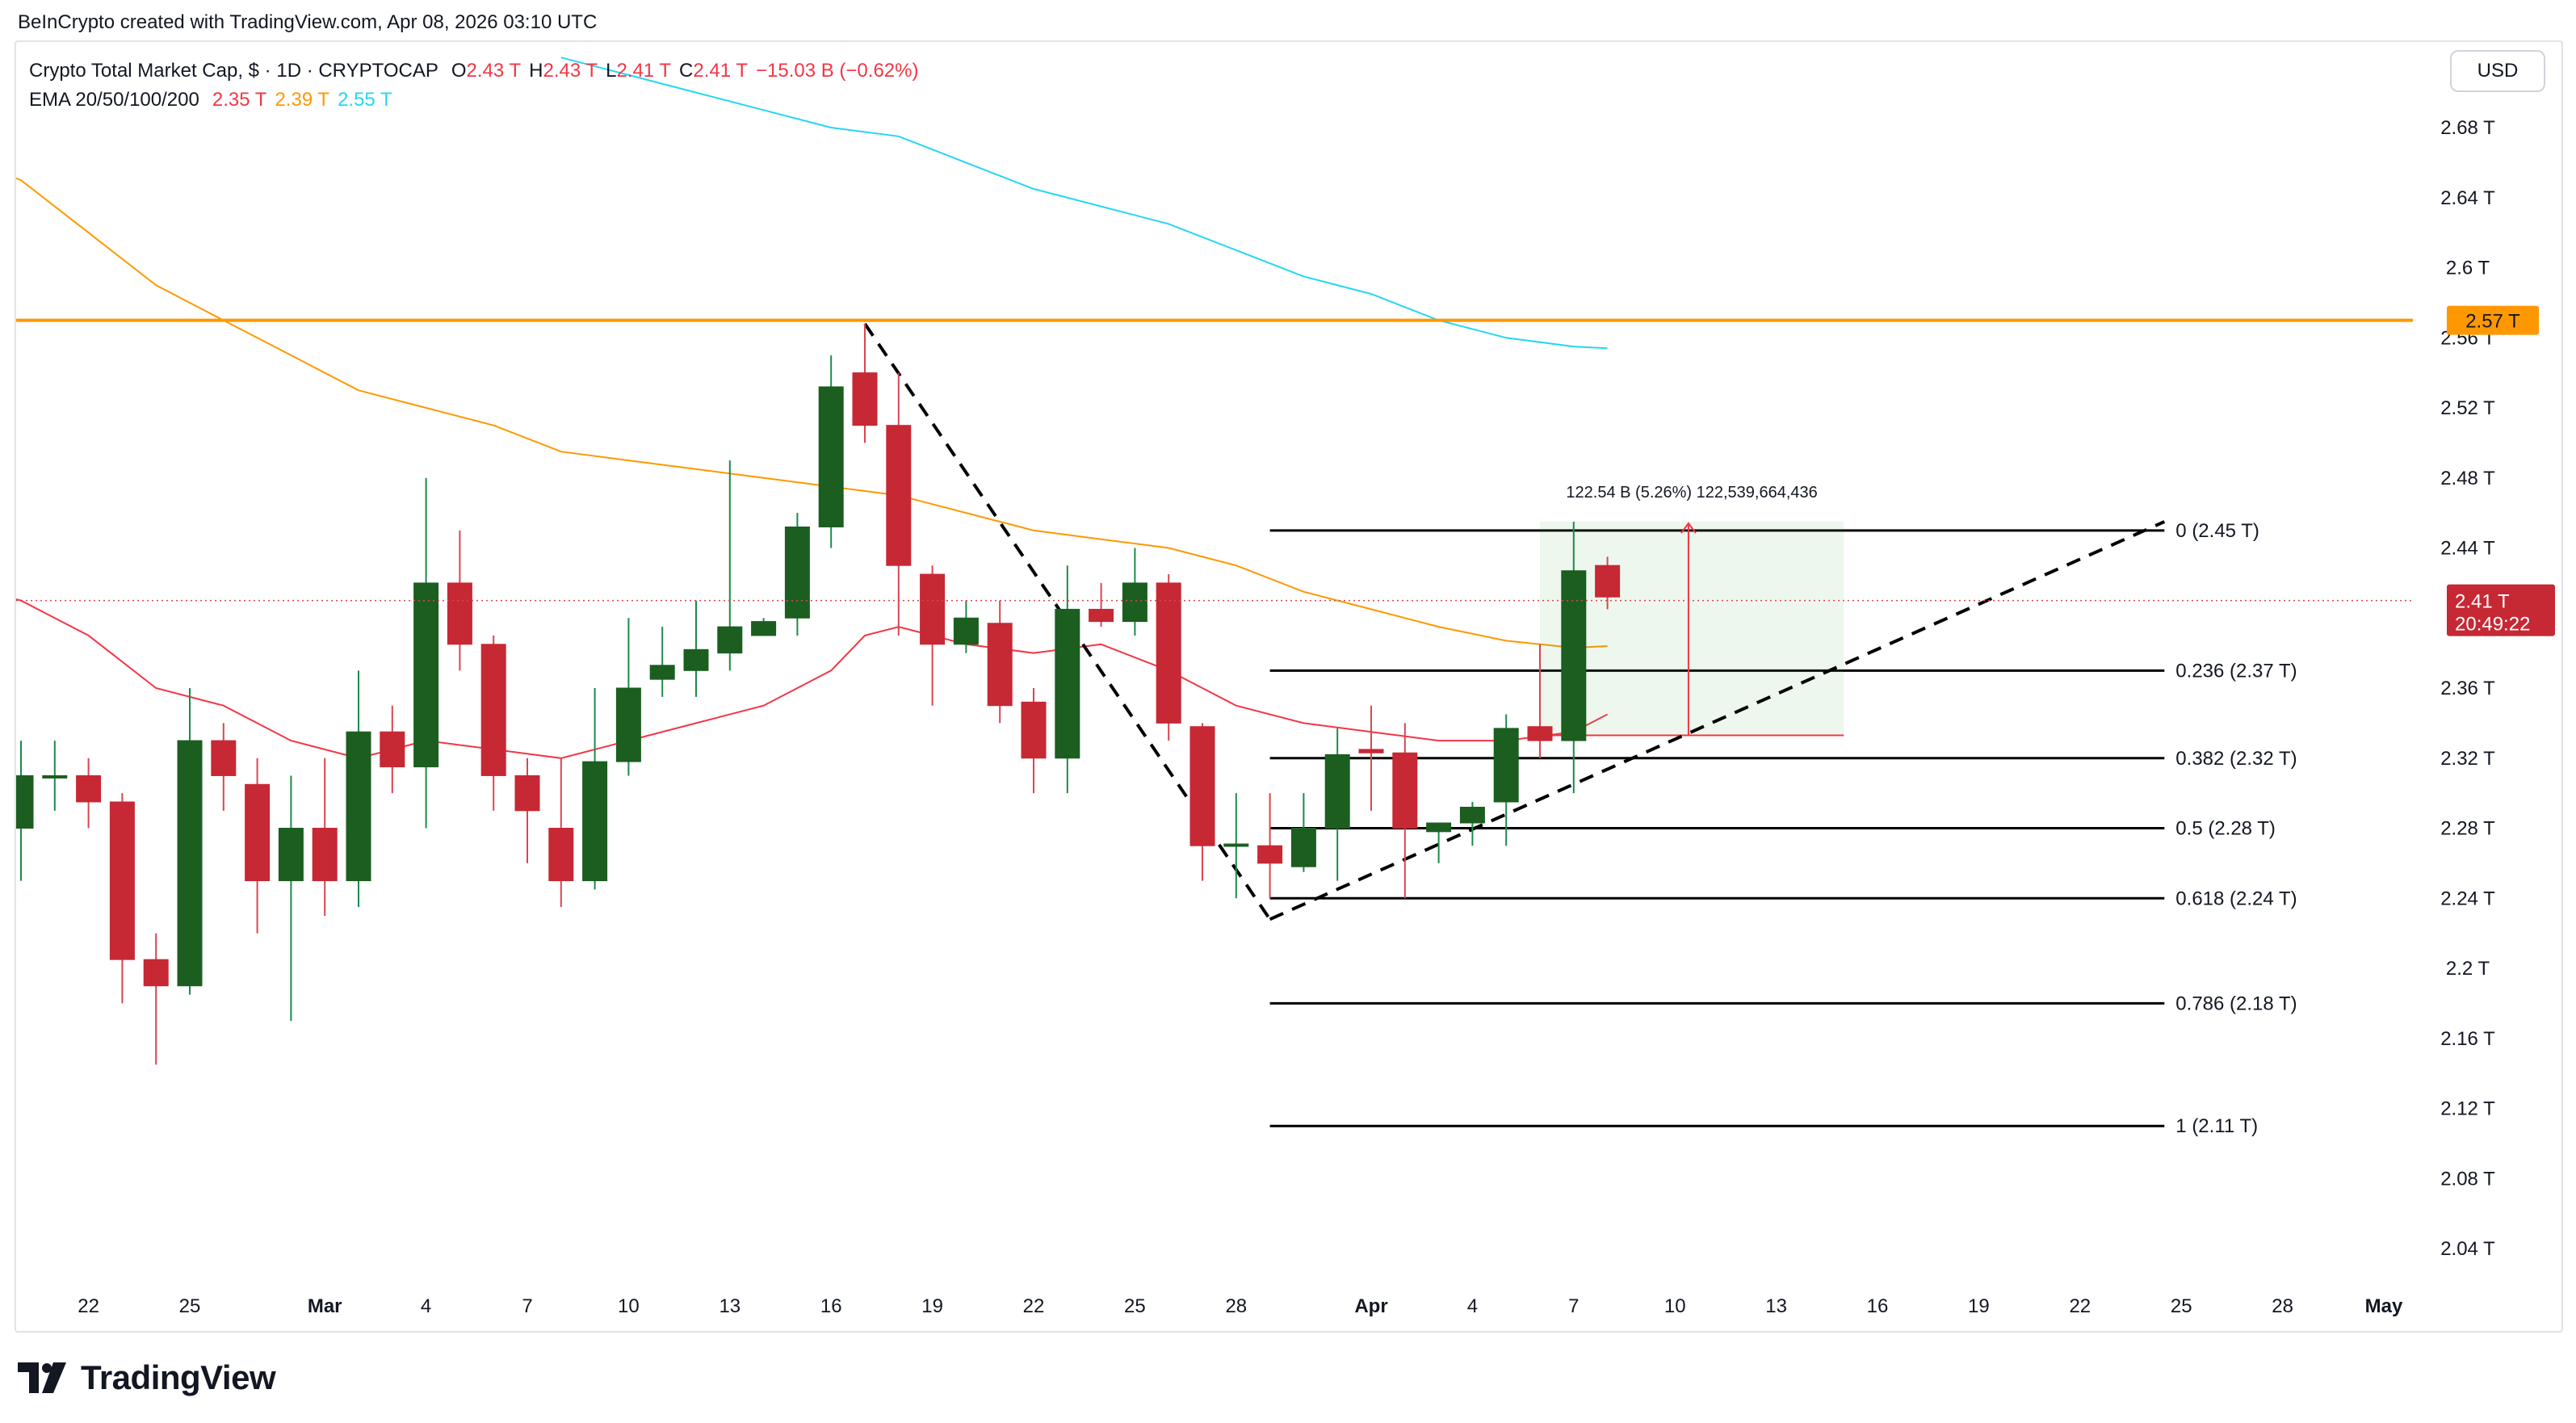 The image size is (2576, 1423). I want to click on ascending-trendline, so click(1717, 720).